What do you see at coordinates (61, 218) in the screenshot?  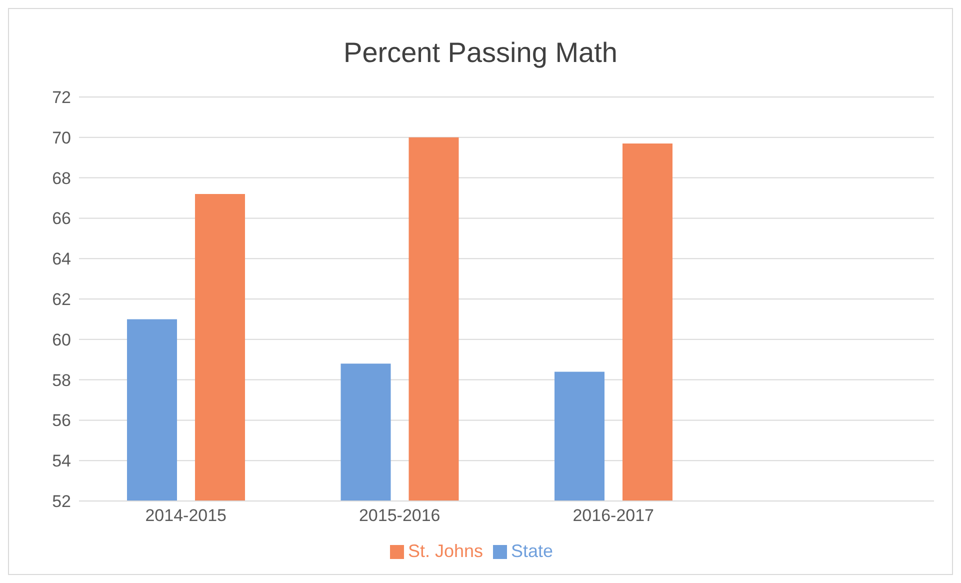 I see `y-tick-label: 66` at bounding box center [61, 218].